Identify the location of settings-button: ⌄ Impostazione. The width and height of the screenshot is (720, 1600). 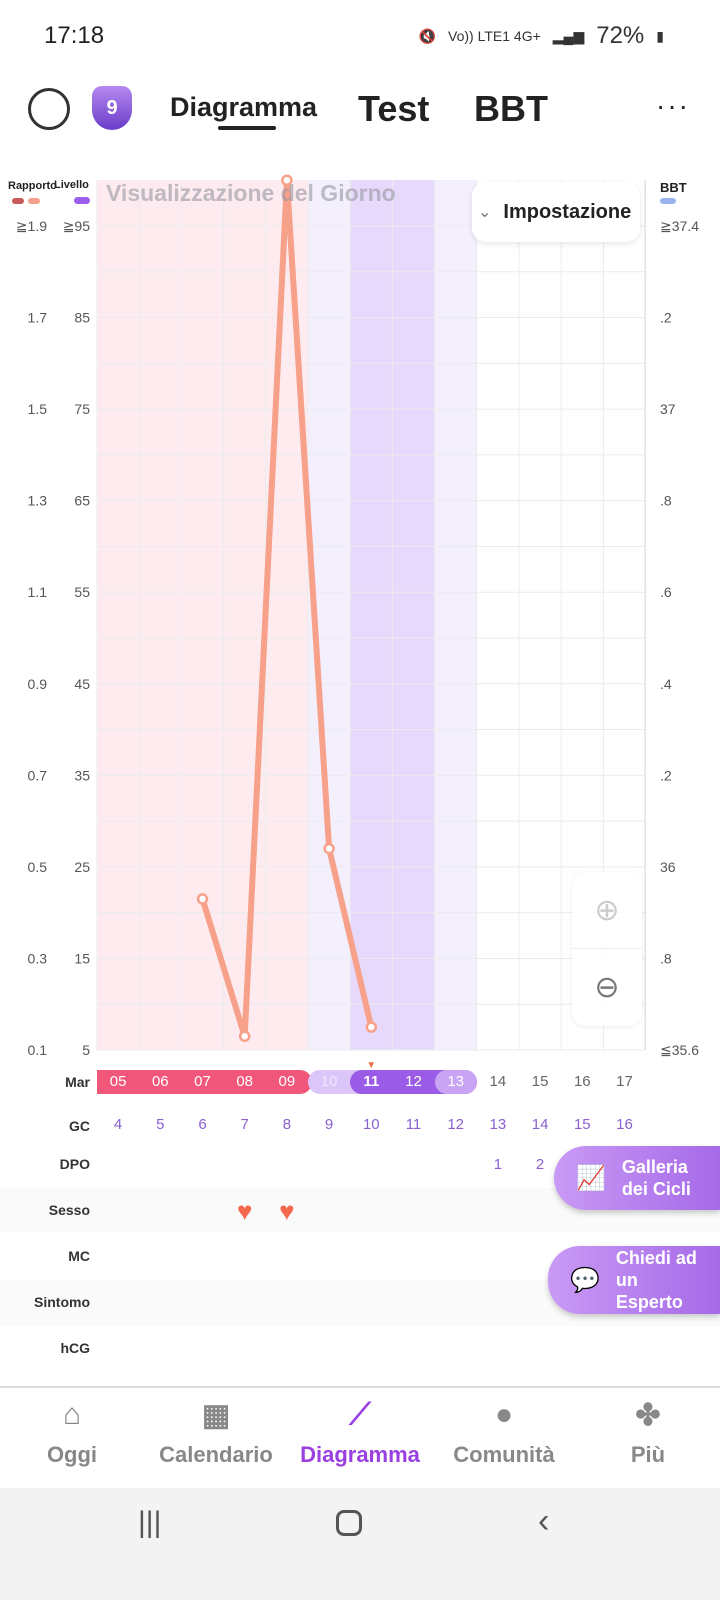
(556, 212).